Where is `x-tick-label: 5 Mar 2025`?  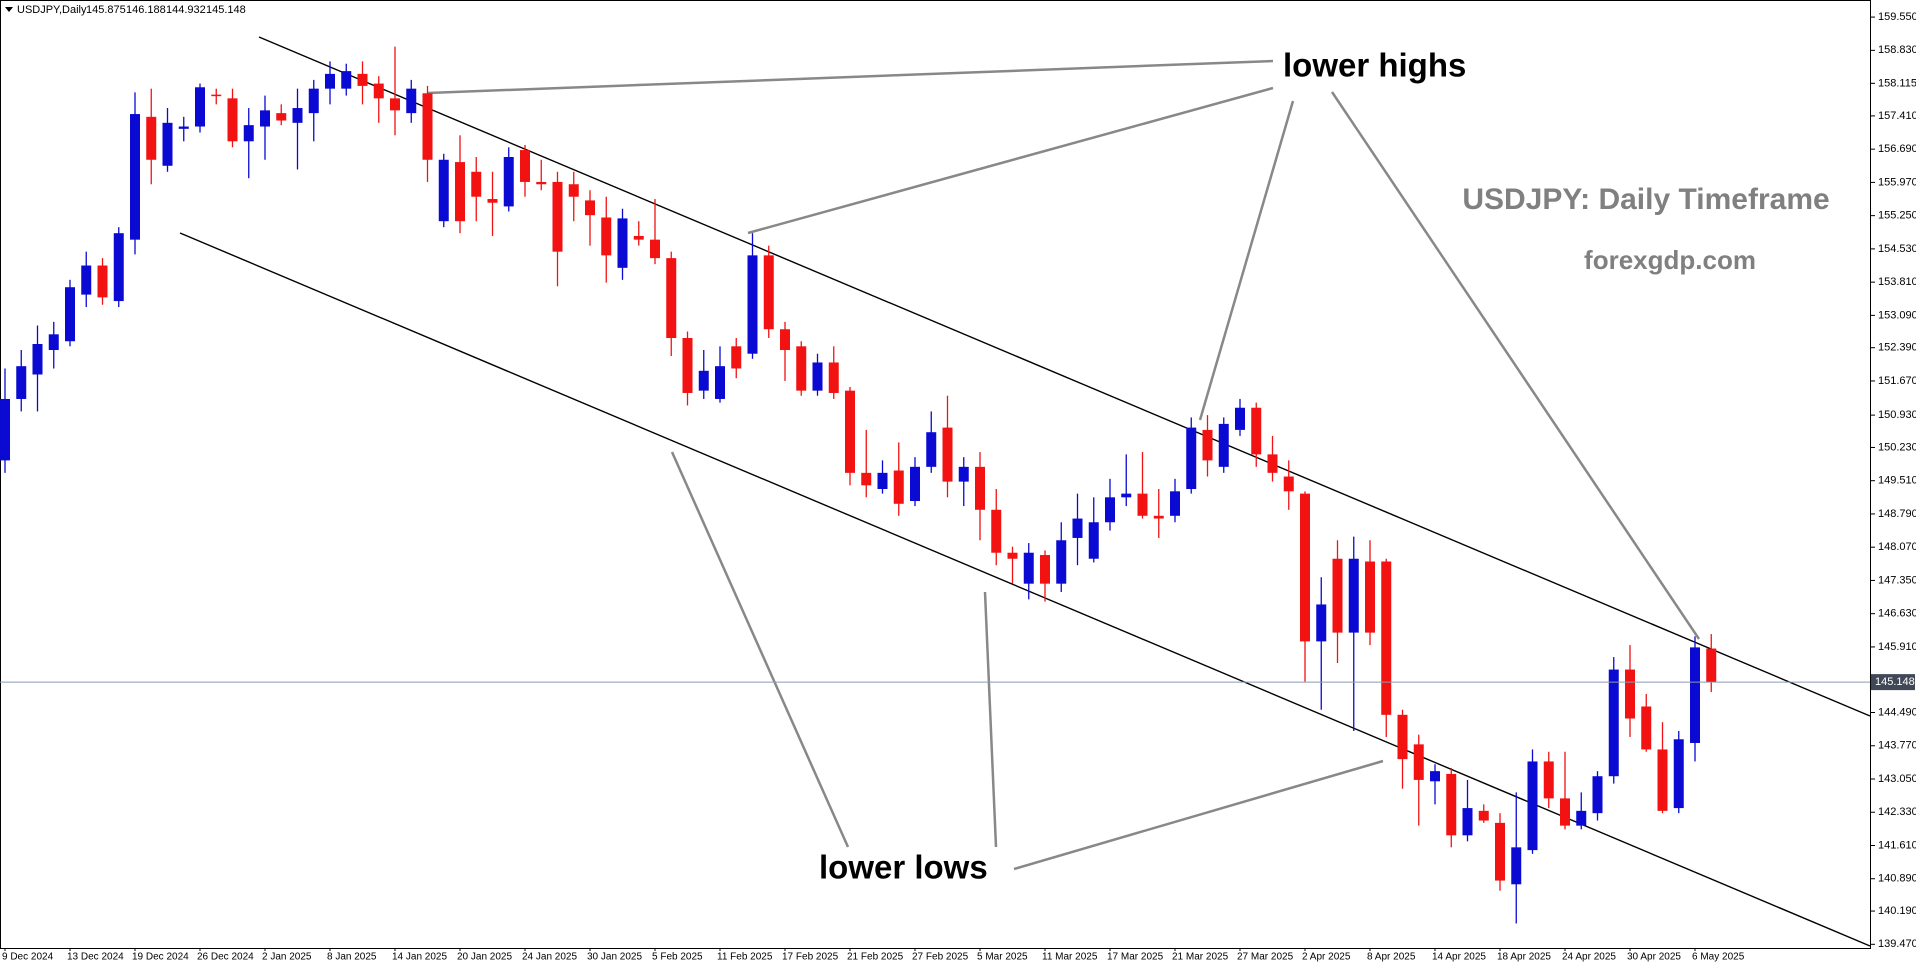 x-tick-label: 5 Mar 2025 is located at coordinates (1002, 957).